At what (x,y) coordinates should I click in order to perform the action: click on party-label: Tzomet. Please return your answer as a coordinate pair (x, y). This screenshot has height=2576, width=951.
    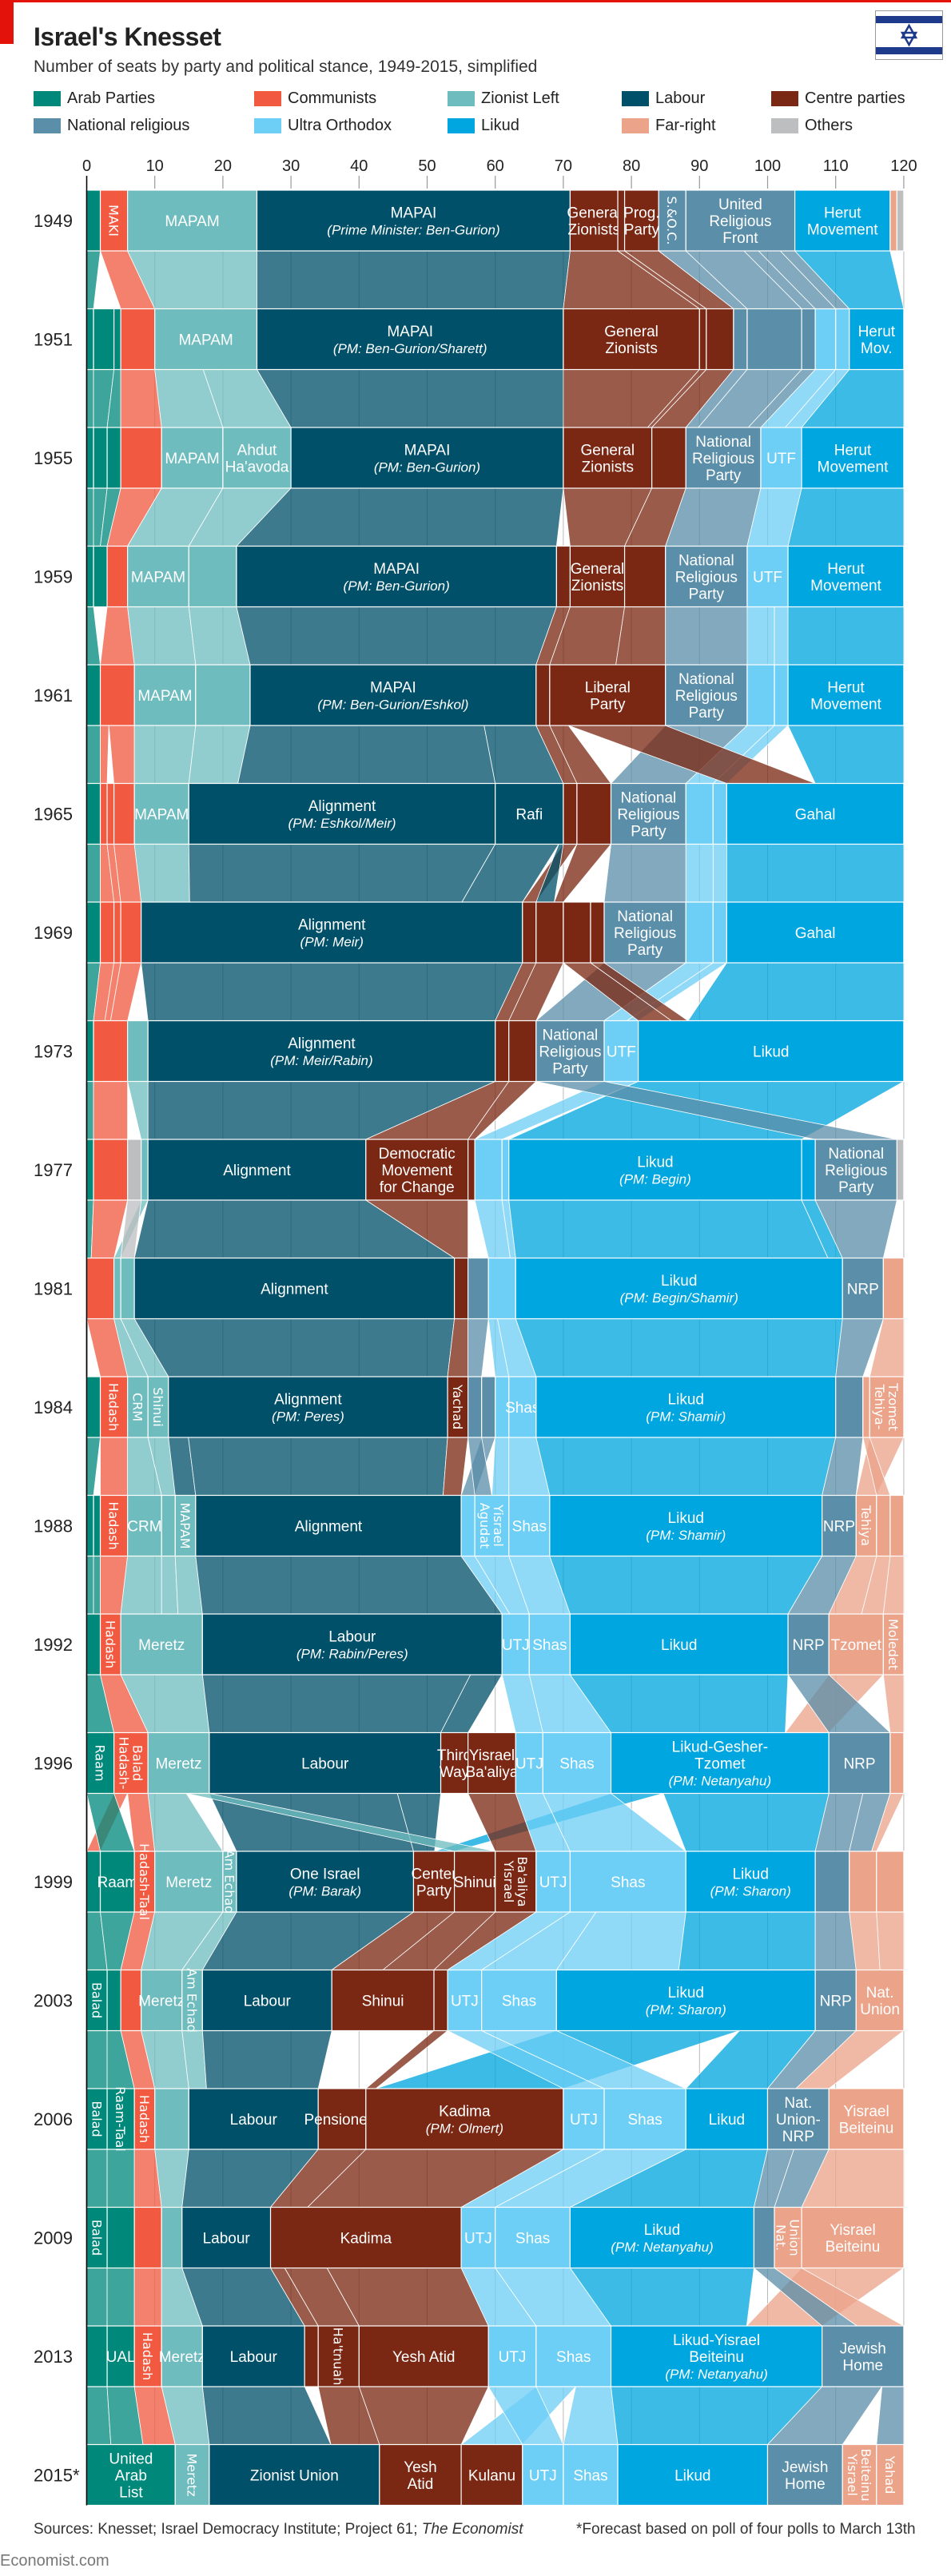
    Looking at the image, I should click on (856, 1645).